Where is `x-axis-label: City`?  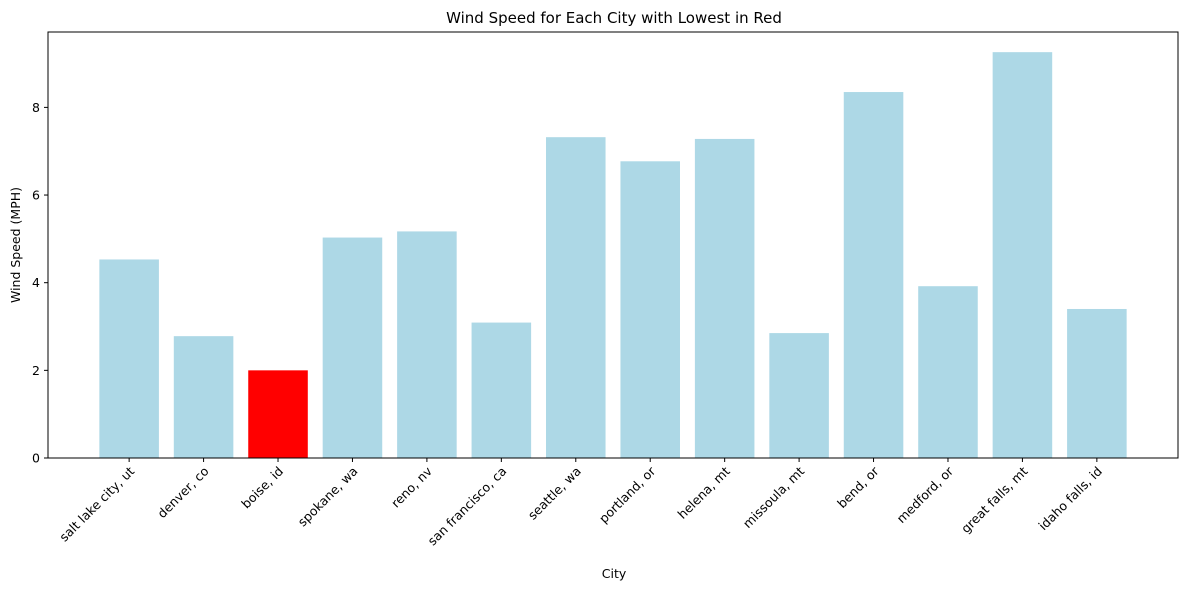 x-axis-label: City is located at coordinates (614, 573).